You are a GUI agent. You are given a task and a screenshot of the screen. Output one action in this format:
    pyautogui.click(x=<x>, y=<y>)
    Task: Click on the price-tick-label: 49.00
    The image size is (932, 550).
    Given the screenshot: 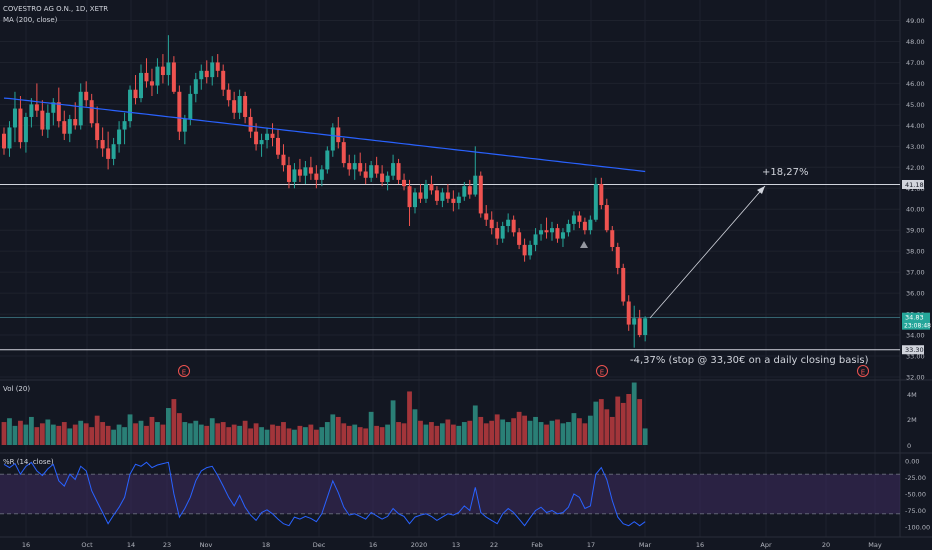 What is the action you would take?
    pyautogui.click(x=915, y=21)
    